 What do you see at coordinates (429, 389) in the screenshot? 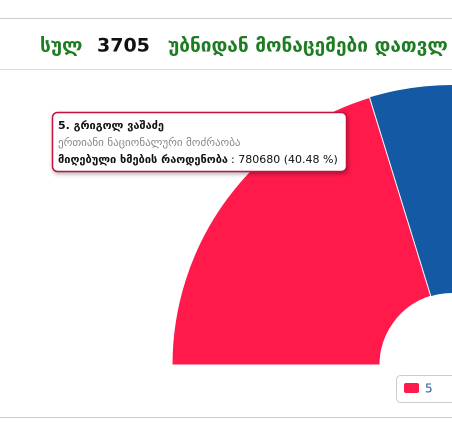
I see `legend-label: 5` at bounding box center [429, 389].